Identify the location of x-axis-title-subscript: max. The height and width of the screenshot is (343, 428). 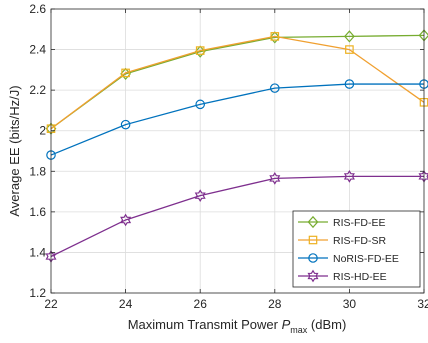
(299, 330).